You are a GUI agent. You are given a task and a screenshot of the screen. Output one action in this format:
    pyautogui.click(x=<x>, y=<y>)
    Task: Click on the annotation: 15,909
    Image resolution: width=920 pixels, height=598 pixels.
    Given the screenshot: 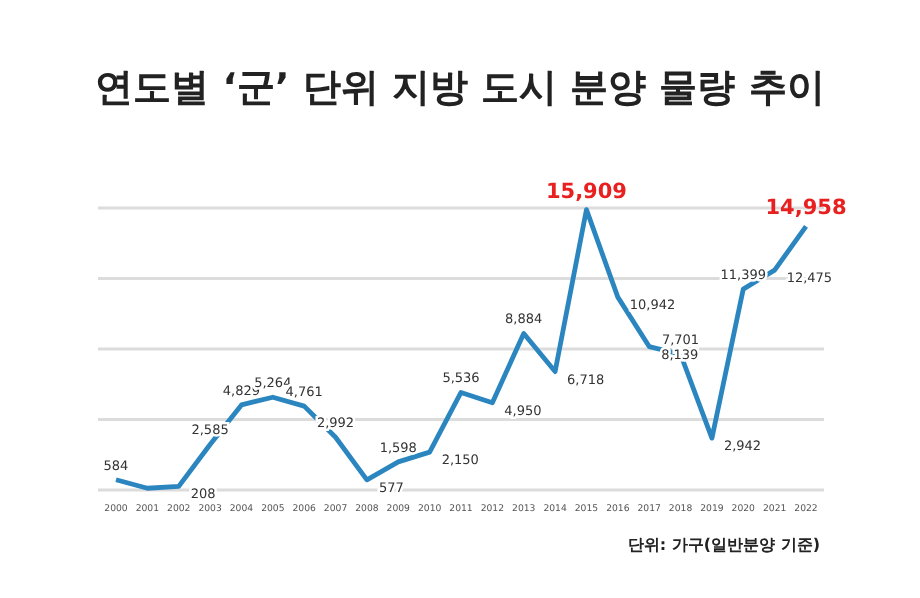 What is the action you would take?
    pyautogui.click(x=586, y=191)
    